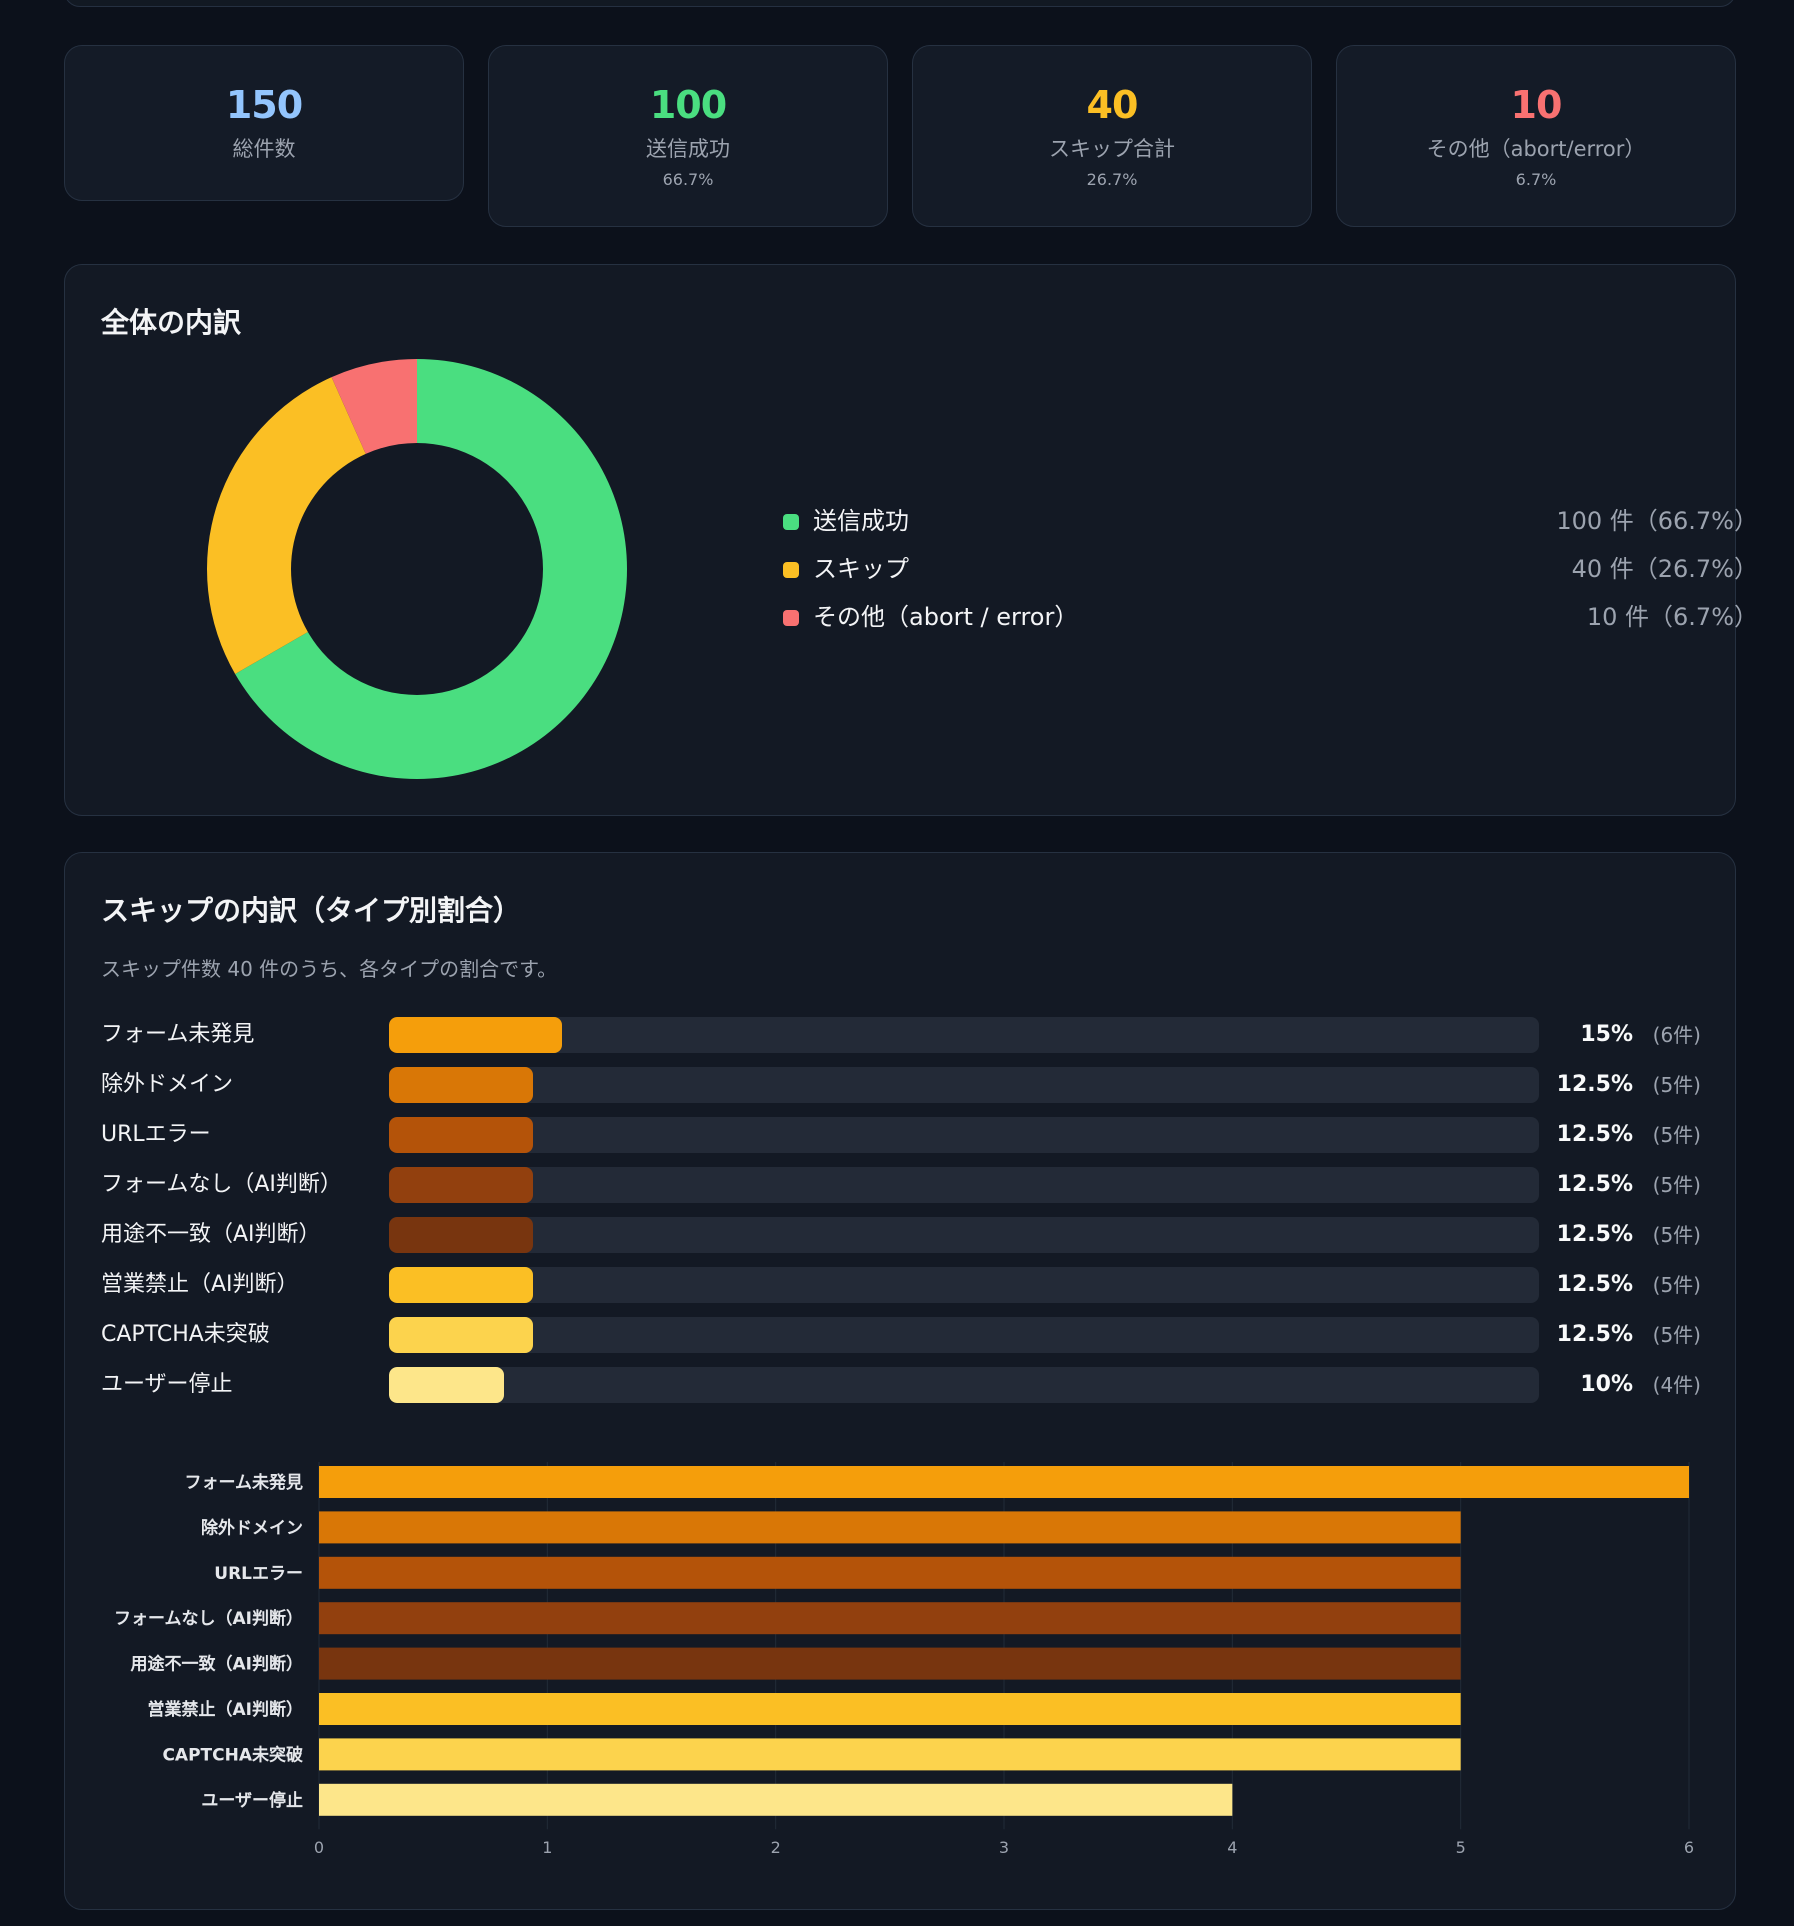 The width and height of the screenshot is (1794, 1926). What do you see at coordinates (688, 179) in the screenshot?
I see `stat-percent: 66.7%` at bounding box center [688, 179].